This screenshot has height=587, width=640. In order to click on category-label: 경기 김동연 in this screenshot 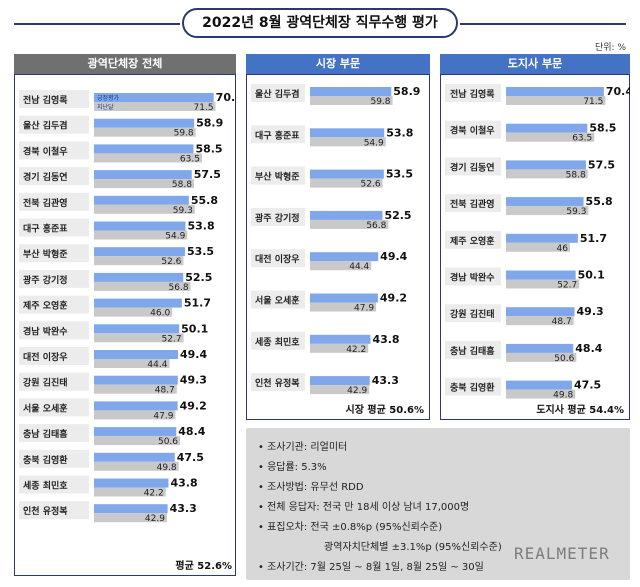, I will do `click(472, 167)`.